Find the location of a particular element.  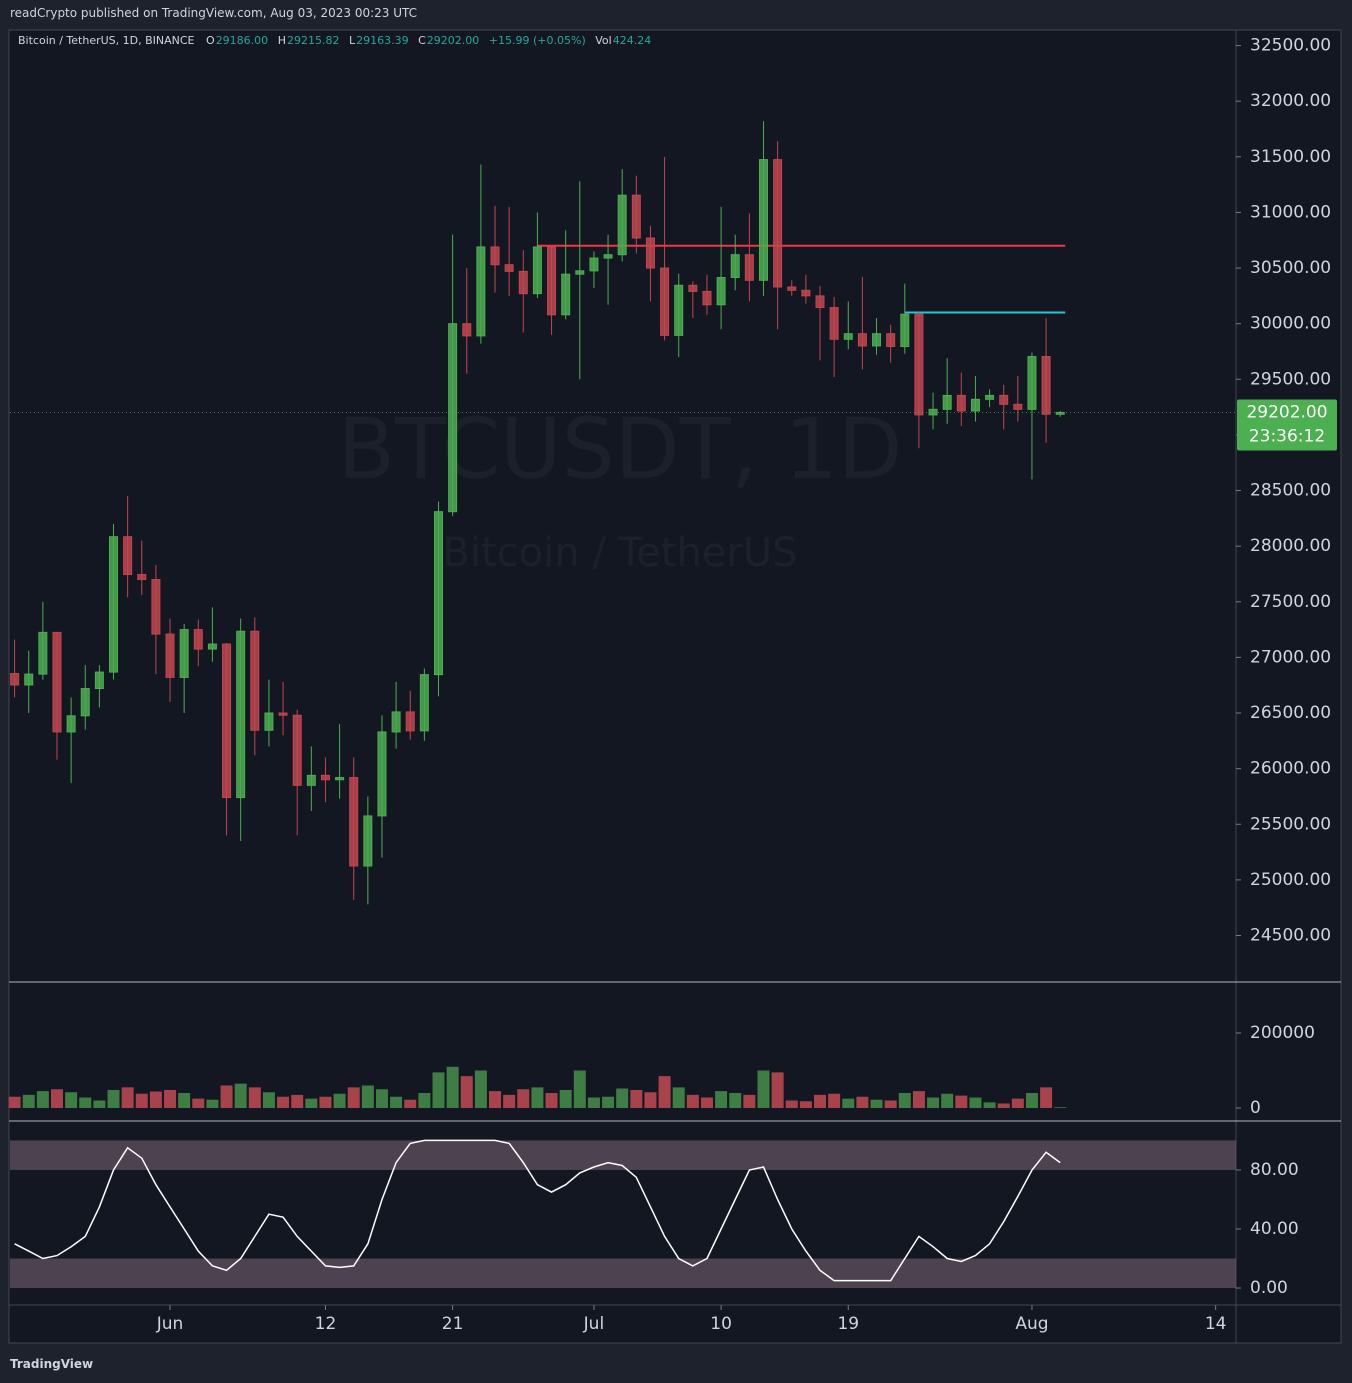

volume-label: Vol is located at coordinates (603, 40).